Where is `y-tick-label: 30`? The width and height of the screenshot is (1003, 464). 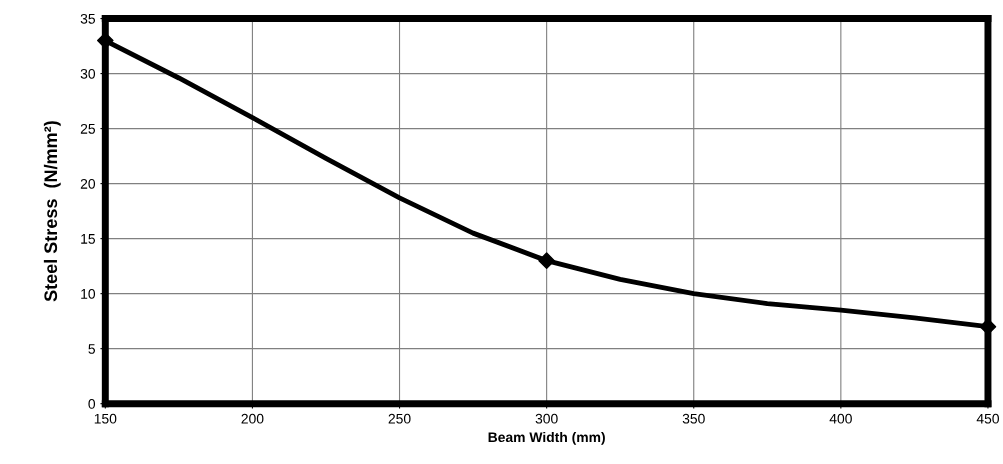
y-tick-label: 30 is located at coordinates (88, 73).